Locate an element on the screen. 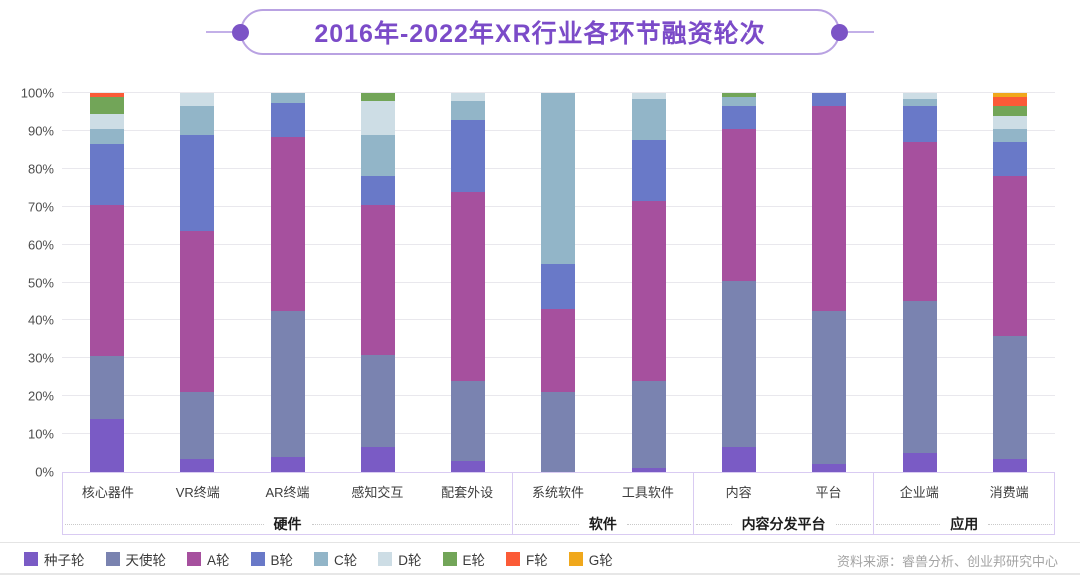  group-cell: 核心器件 VR终端 AR终端 感知交互 配套外设 硬件 is located at coordinates (287, 503).